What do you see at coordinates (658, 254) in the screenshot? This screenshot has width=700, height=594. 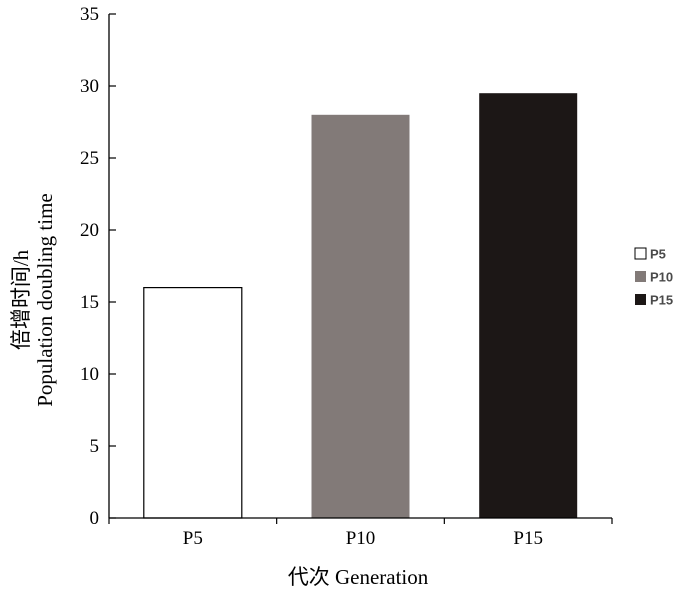 I see `legend-label-p5: P5` at bounding box center [658, 254].